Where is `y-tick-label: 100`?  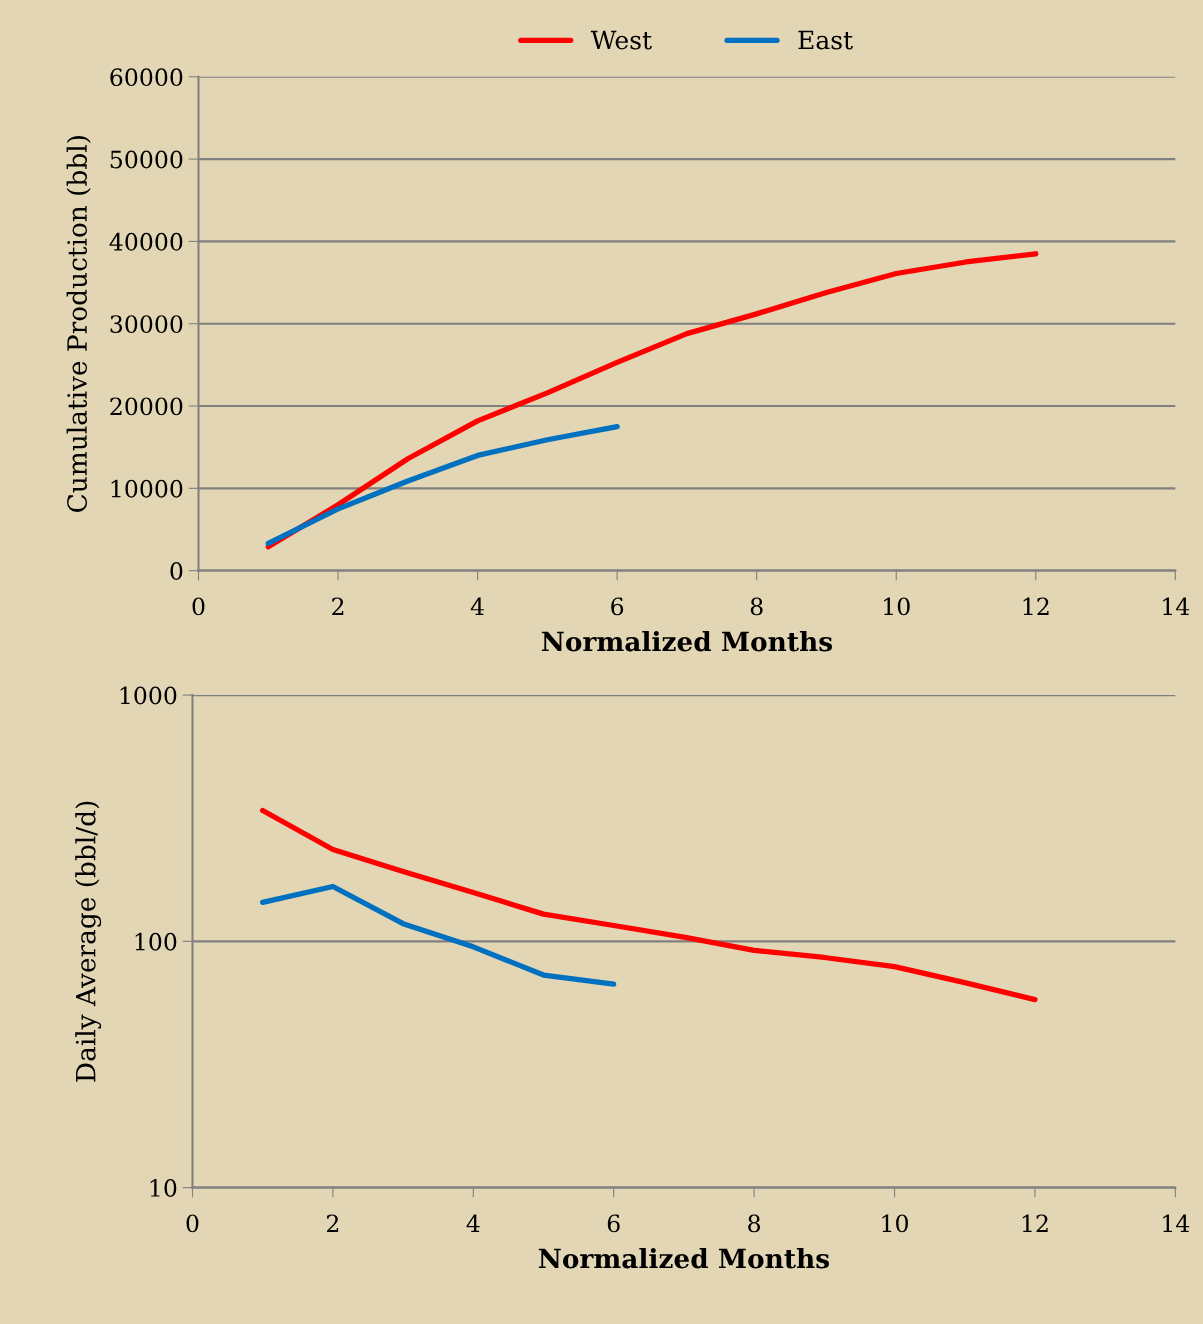 y-tick-label: 100 is located at coordinates (156, 941).